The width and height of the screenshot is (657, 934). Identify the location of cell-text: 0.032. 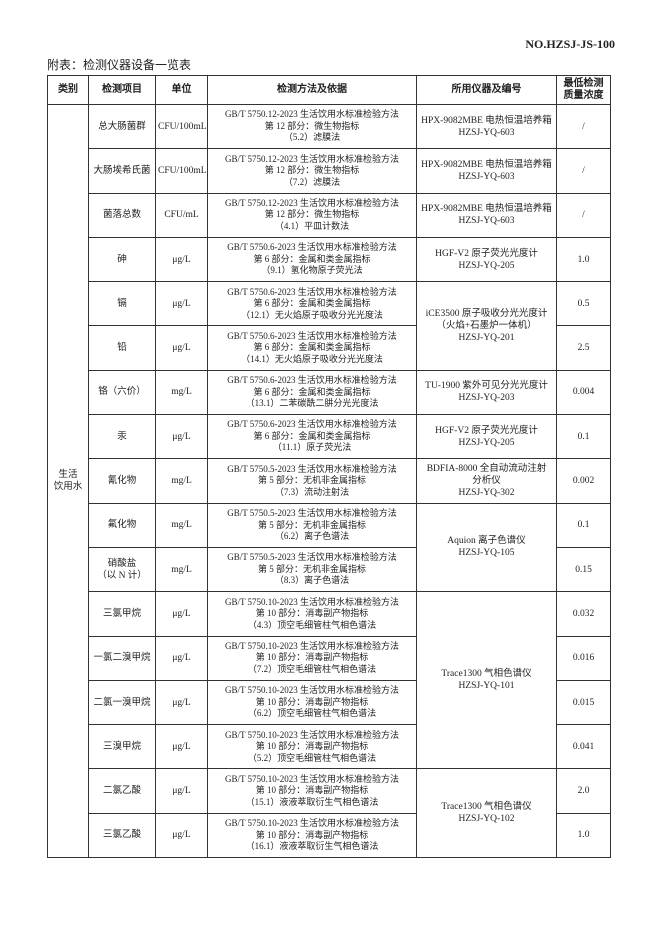
(583, 613).